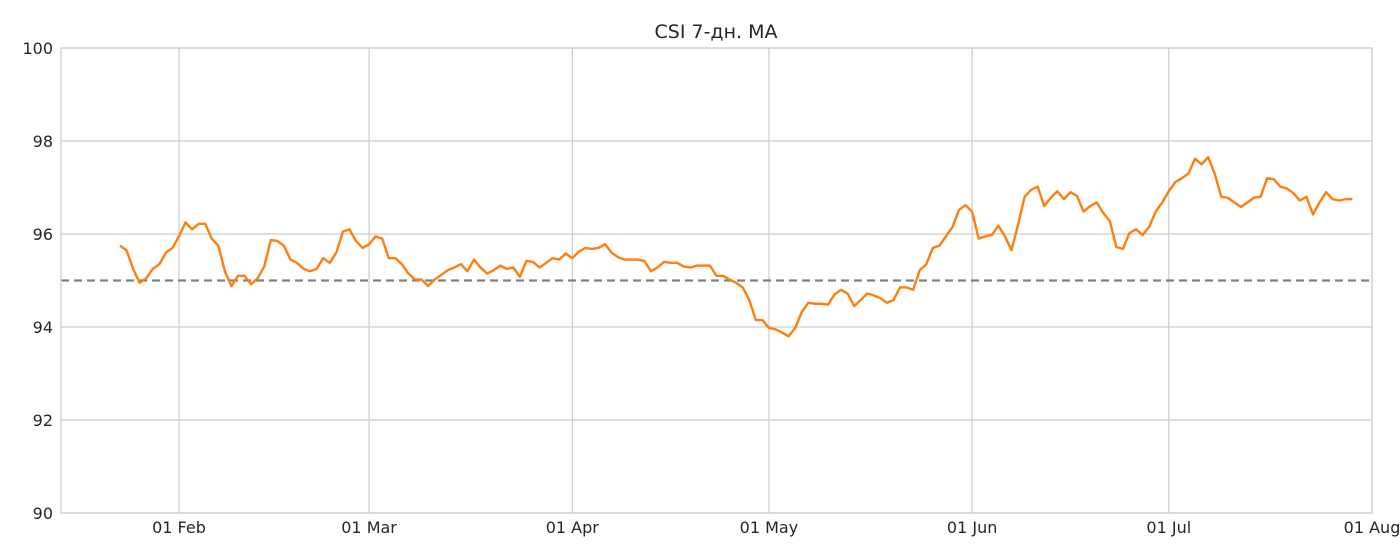 The width and height of the screenshot is (1400, 560). I want to click on y-tick-label: 92, so click(43, 420).